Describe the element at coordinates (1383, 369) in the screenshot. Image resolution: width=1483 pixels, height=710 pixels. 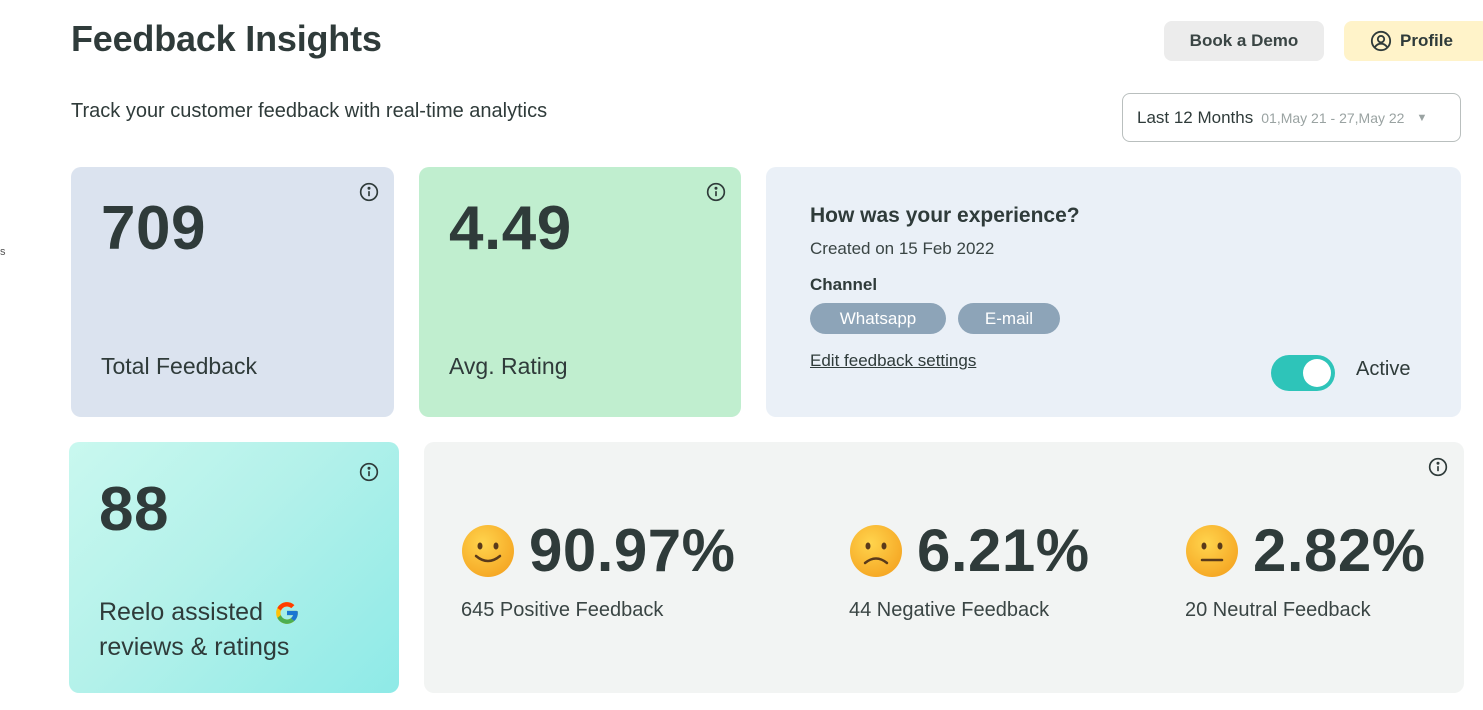
I see `active-status-label: Active` at that location.